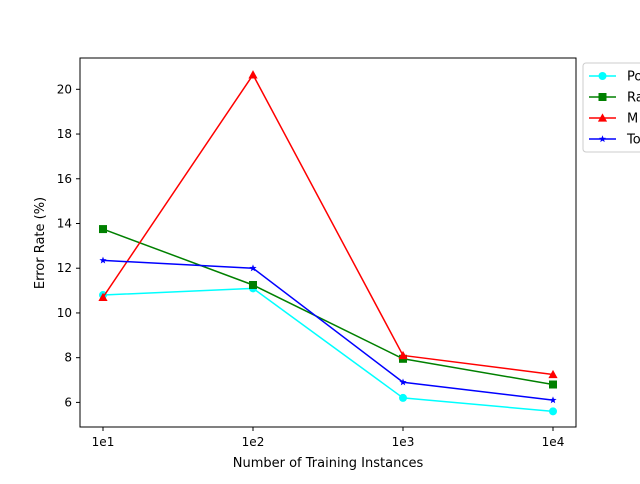 This screenshot has height=484, width=640. What do you see at coordinates (64, 179) in the screenshot?
I see `y-tick-label: 16` at bounding box center [64, 179].